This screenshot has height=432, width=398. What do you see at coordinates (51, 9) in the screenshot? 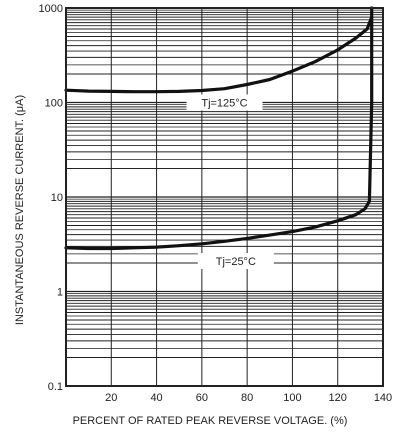
I see `y-tick-label: 1000` at bounding box center [51, 9].